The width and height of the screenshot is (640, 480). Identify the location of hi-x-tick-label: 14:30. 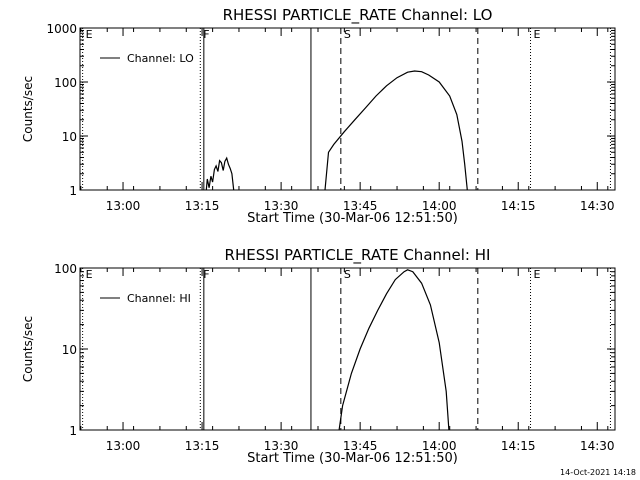
(597, 446).